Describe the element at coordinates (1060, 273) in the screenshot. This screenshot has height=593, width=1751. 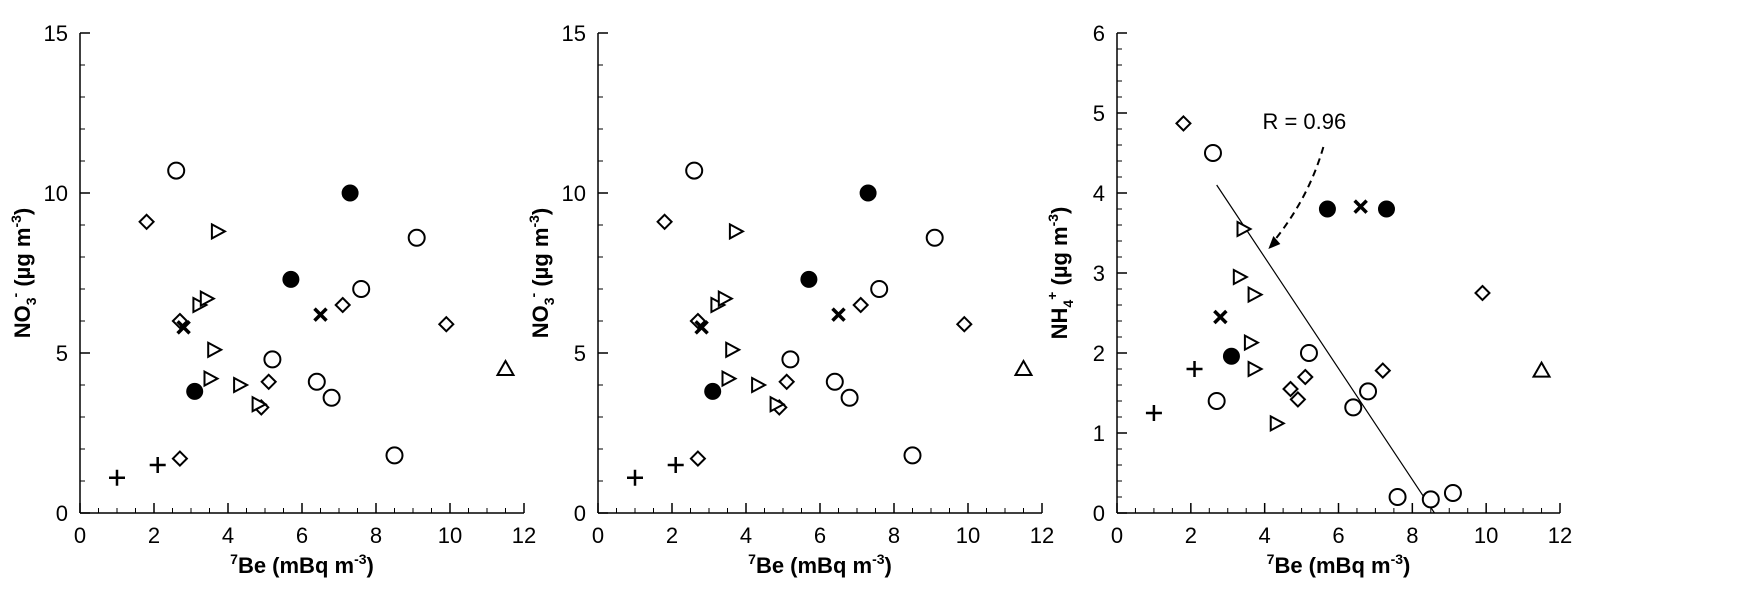
I see `y-axis-label: NH4+ (µg m-3)` at that location.